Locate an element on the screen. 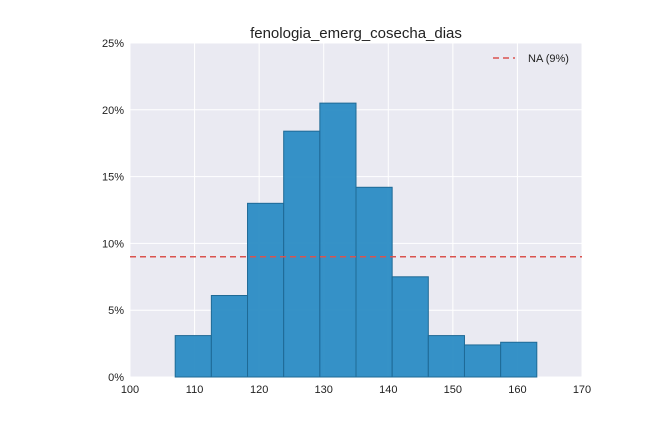 This screenshot has height=437, width=648. y-tick-label: 0% is located at coordinates (116, 378).